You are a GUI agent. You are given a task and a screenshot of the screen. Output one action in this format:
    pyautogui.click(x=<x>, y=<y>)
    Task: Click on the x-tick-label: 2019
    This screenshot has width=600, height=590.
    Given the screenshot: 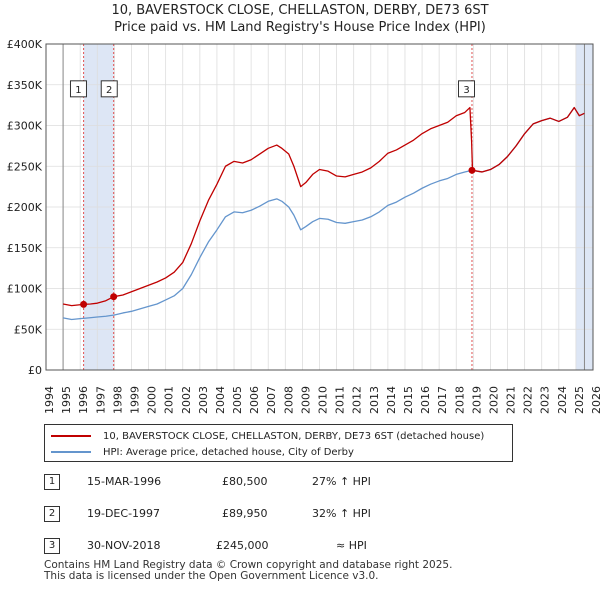 What is the action you would take?
    pyautogui.click(x=476, y=400)
    